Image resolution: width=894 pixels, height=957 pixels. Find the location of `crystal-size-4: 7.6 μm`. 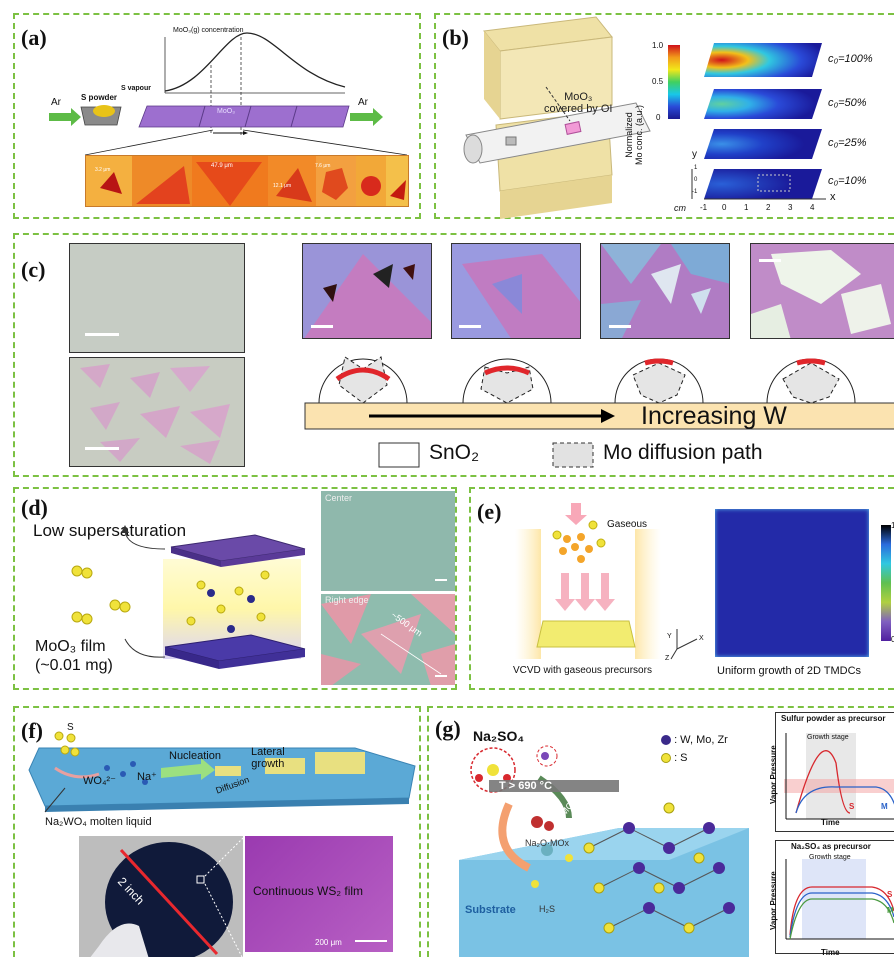

crystal-size-4: 7.6 μm is located at coordinates (323, 166).